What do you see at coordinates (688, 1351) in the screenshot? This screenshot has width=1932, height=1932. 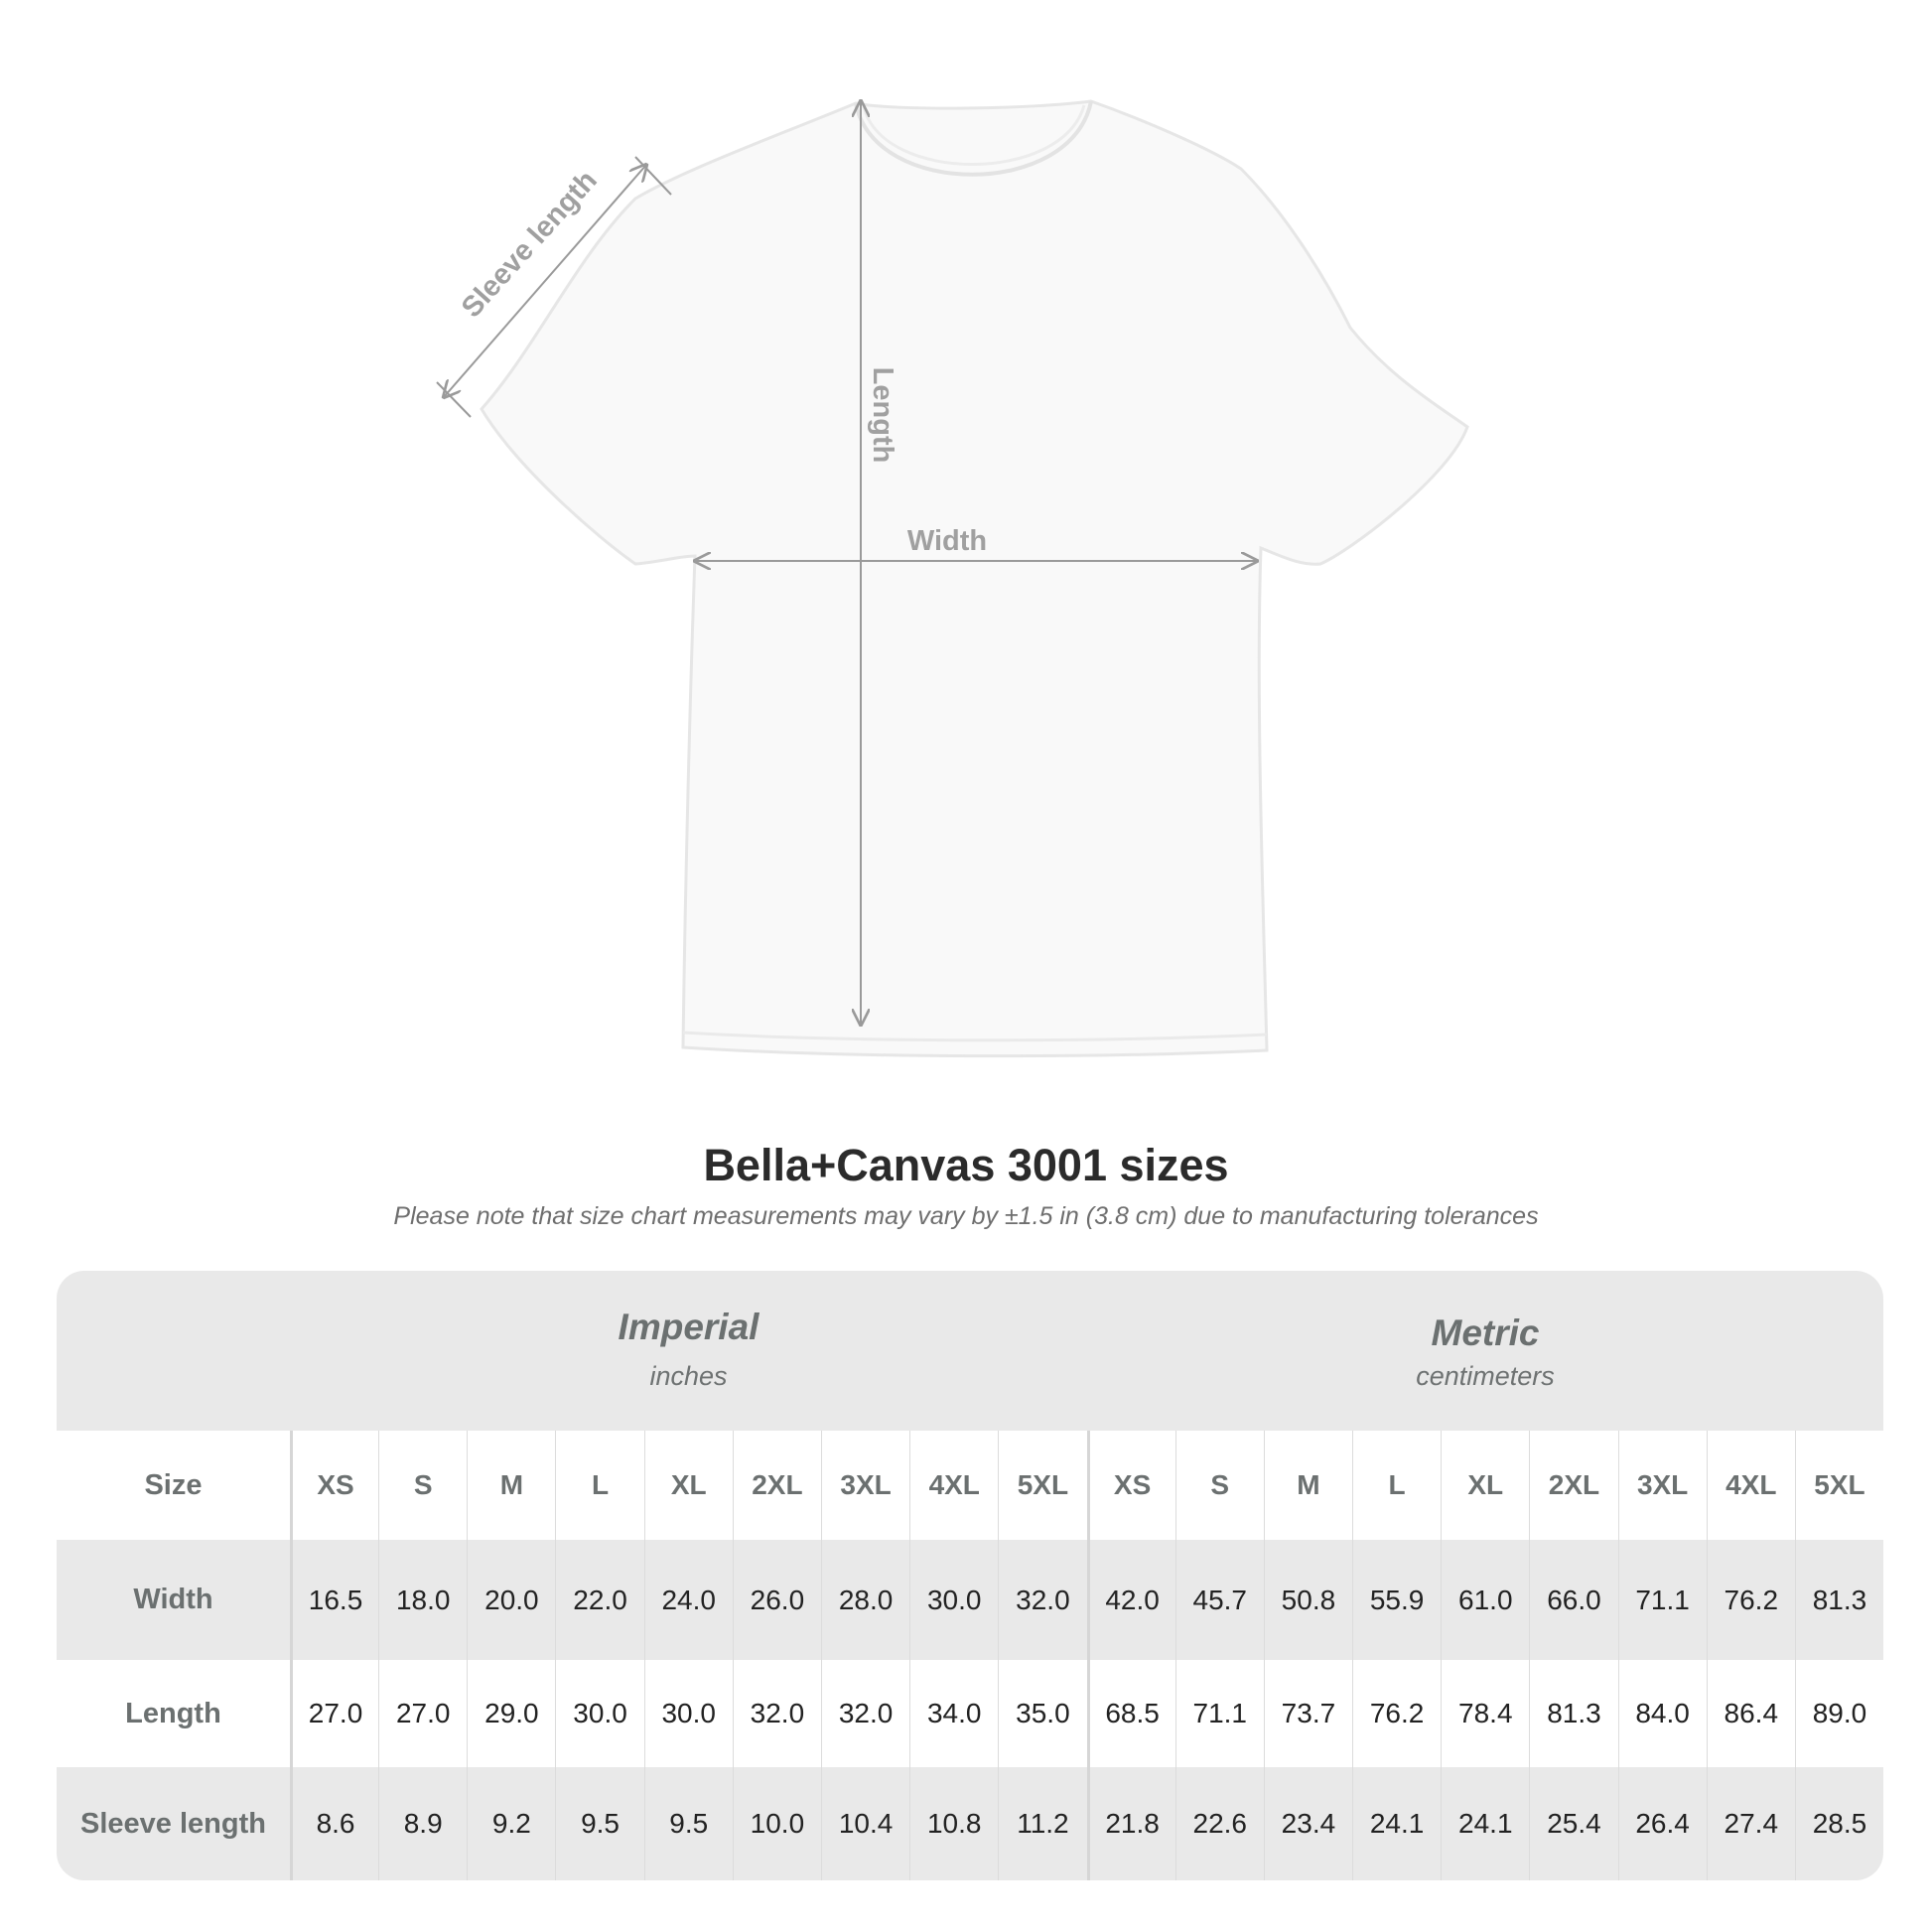 I see `imperial-group-header: Imperial inches` at bounding box center [688, 1351].